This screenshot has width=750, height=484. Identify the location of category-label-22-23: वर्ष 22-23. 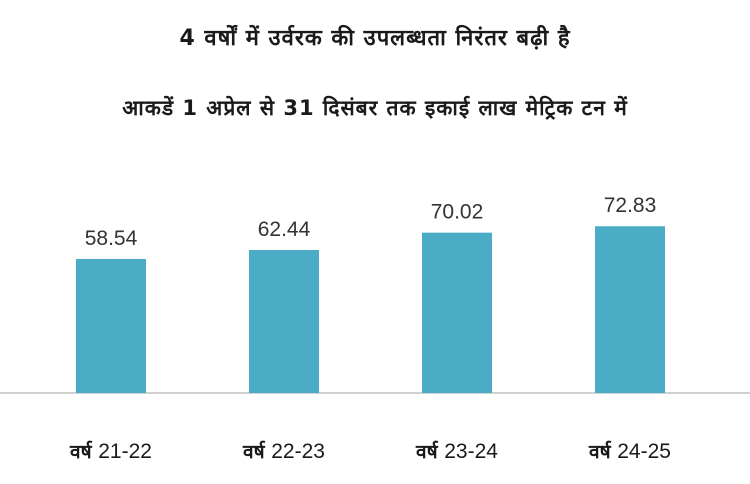
(283, 451).